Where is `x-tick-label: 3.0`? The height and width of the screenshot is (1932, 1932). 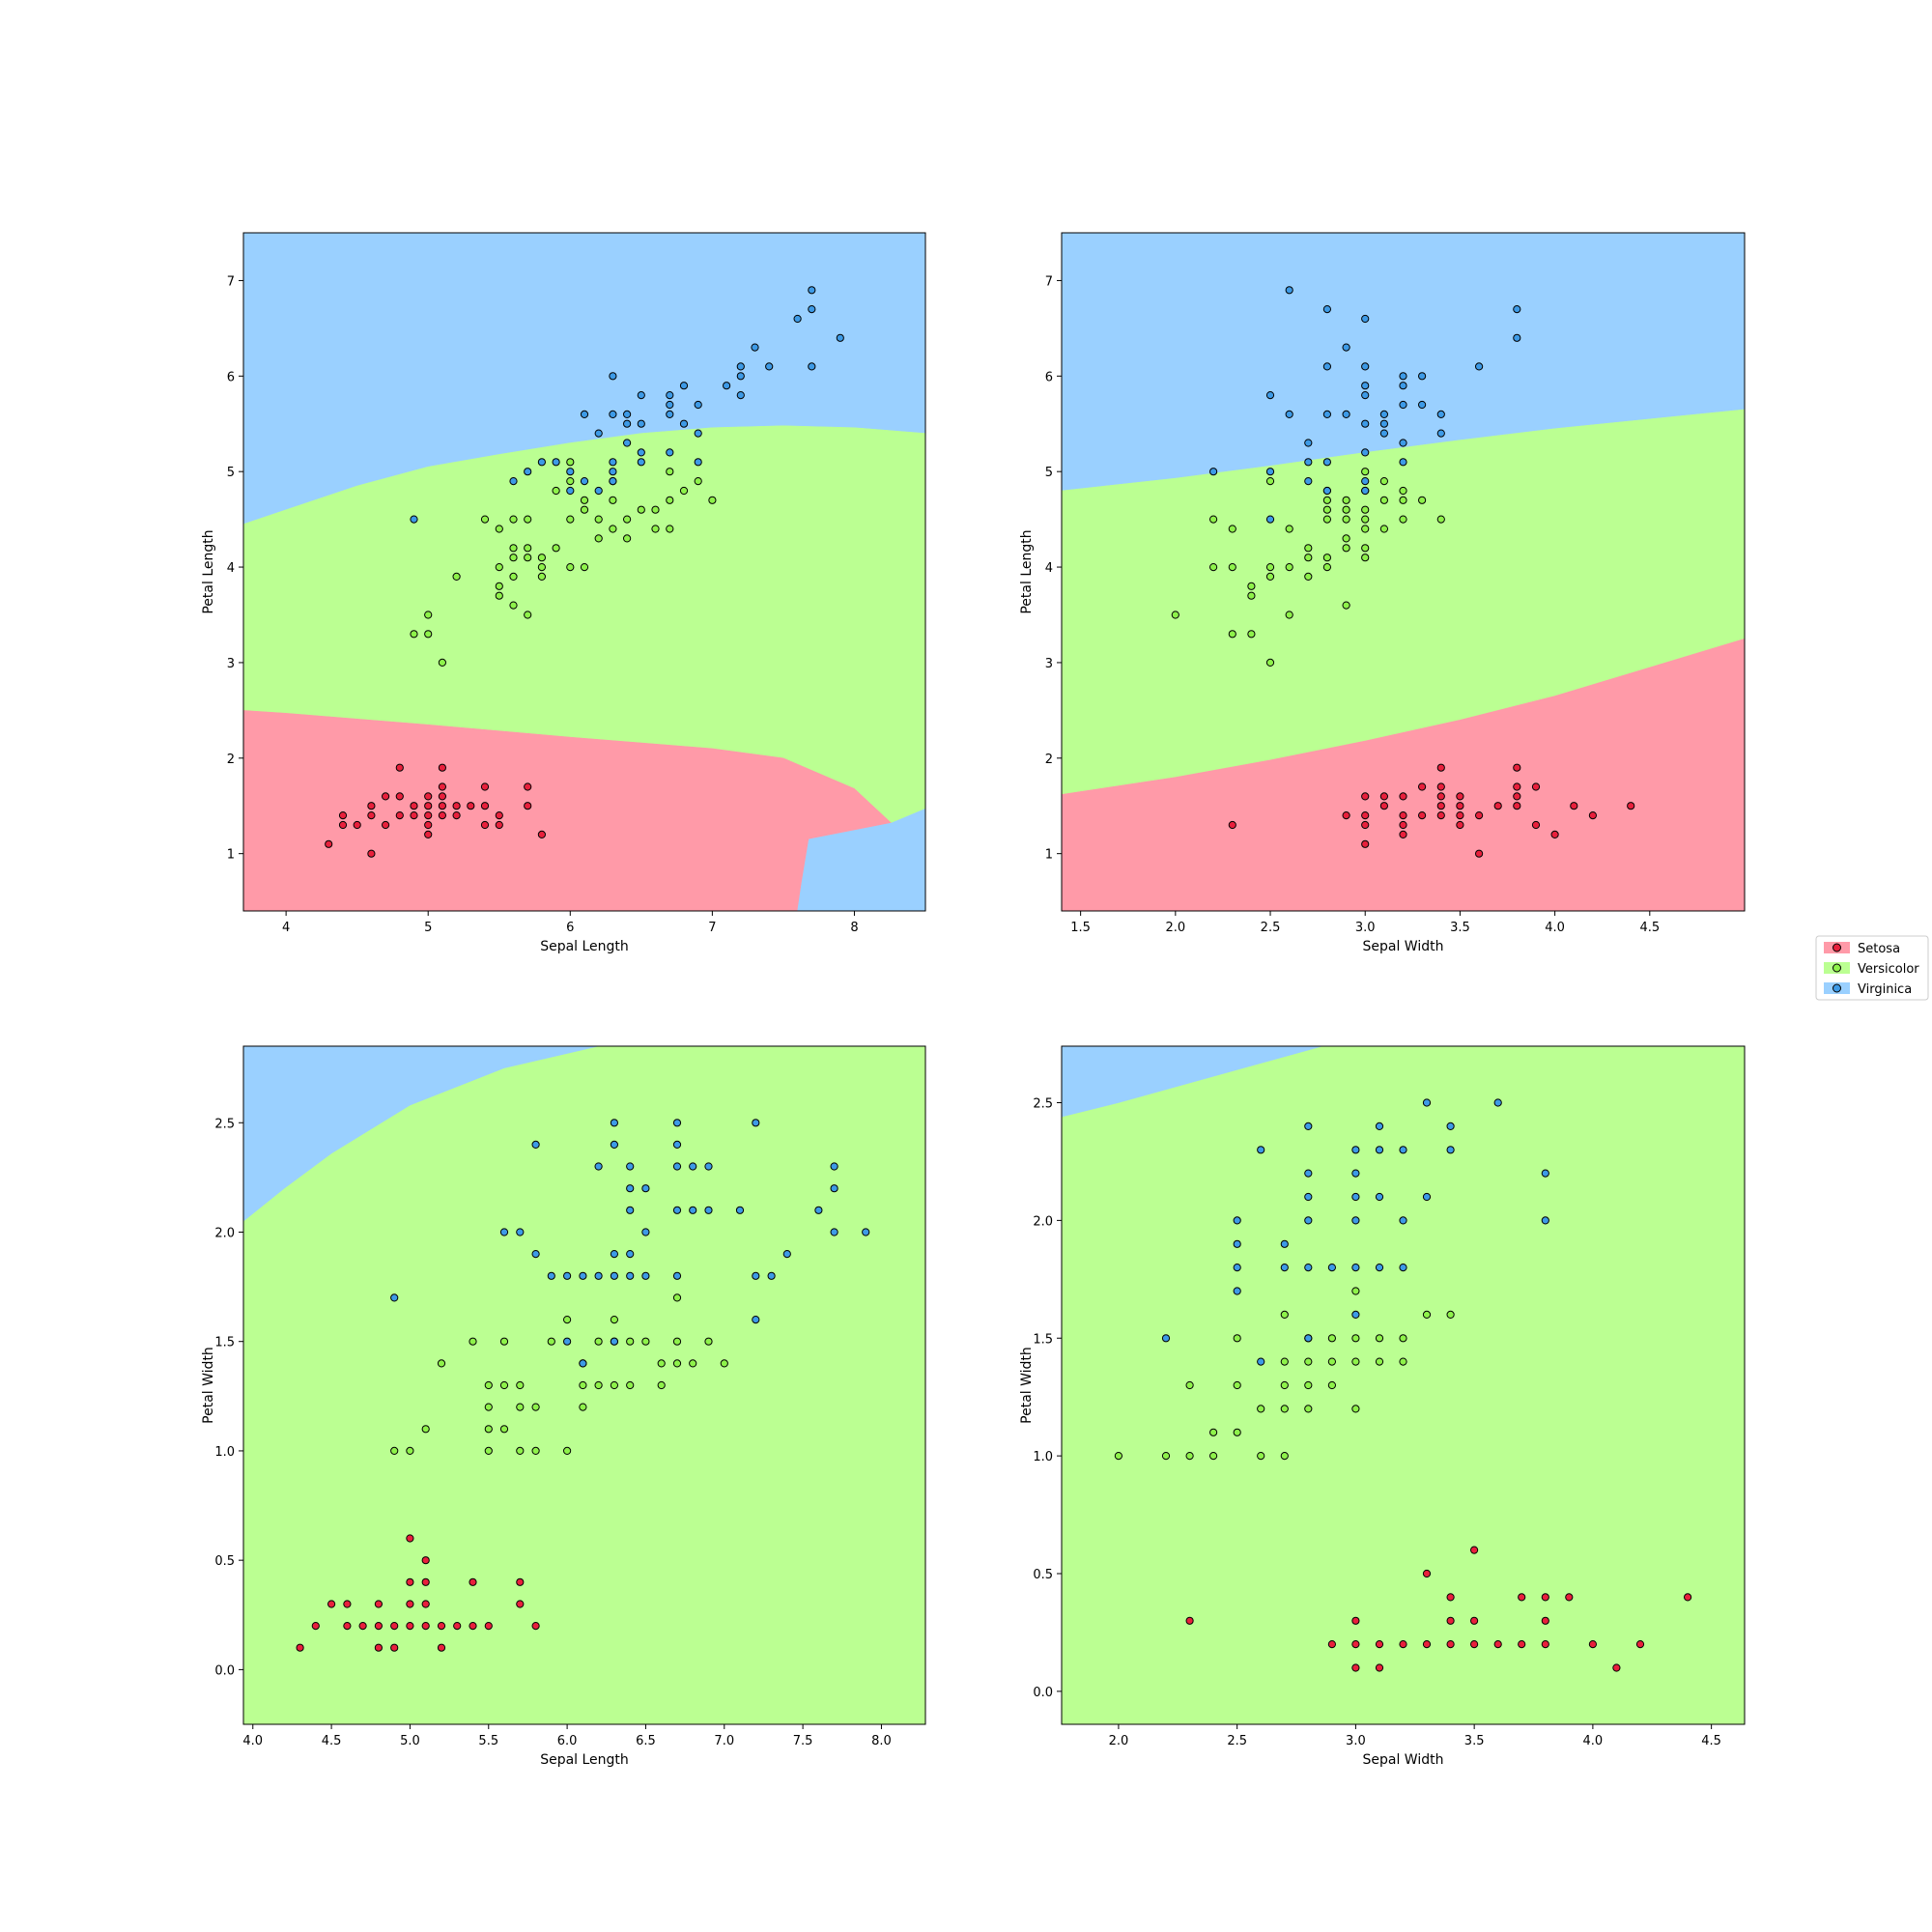
x-tick-label: 3.0 is located at coordinates (1365, 928).